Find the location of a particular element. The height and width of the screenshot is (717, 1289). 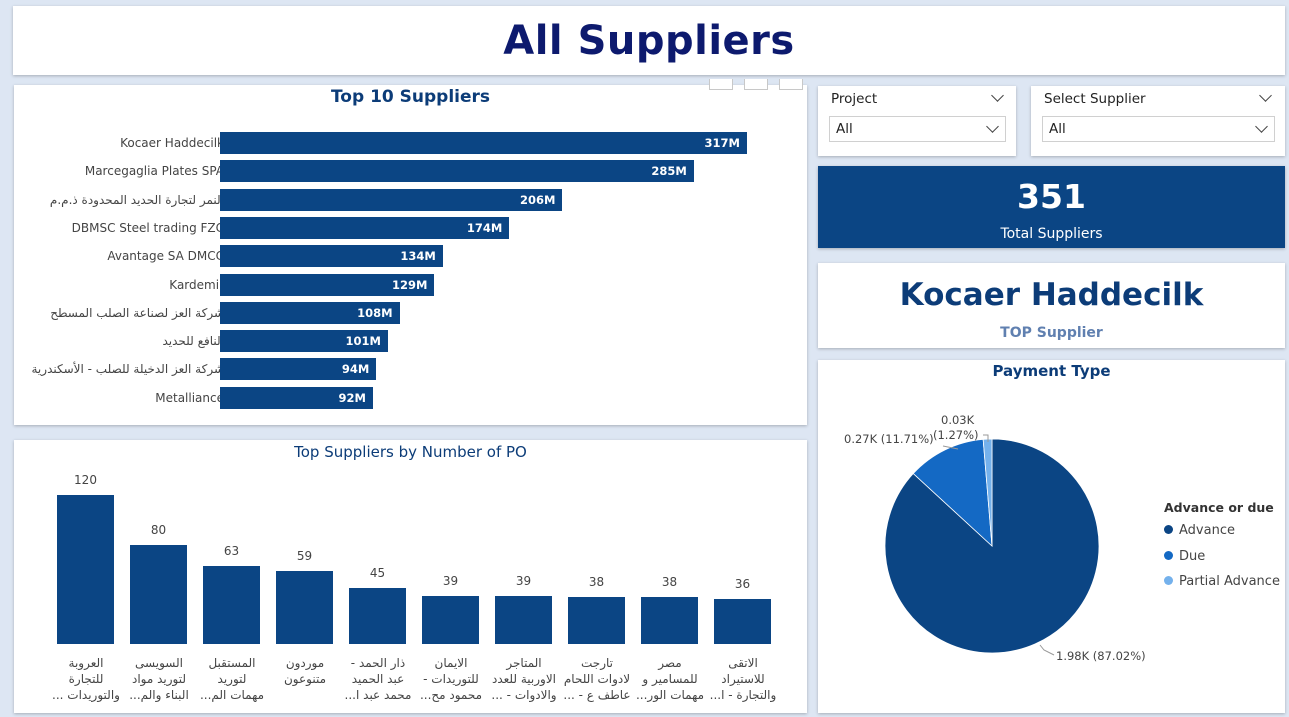

bar: 129M is located at coordinates (327, 284).